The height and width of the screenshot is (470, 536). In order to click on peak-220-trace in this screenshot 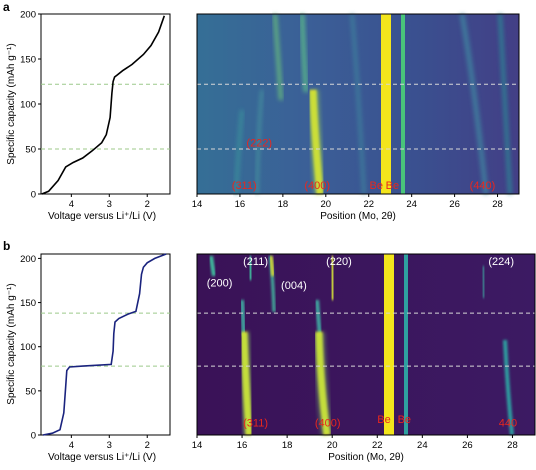, I will do `click(332, 278)`.